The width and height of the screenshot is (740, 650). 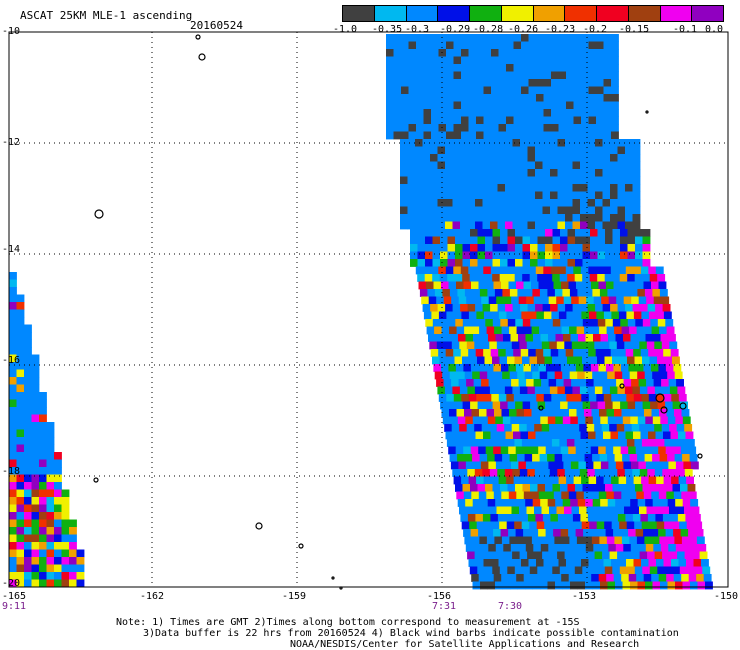 What do you see at coordinates (106, 15) in the screenshot?
I see `product-title: ASCAT 25KM MLE-1 ascending` at bounding box center [106, 15].